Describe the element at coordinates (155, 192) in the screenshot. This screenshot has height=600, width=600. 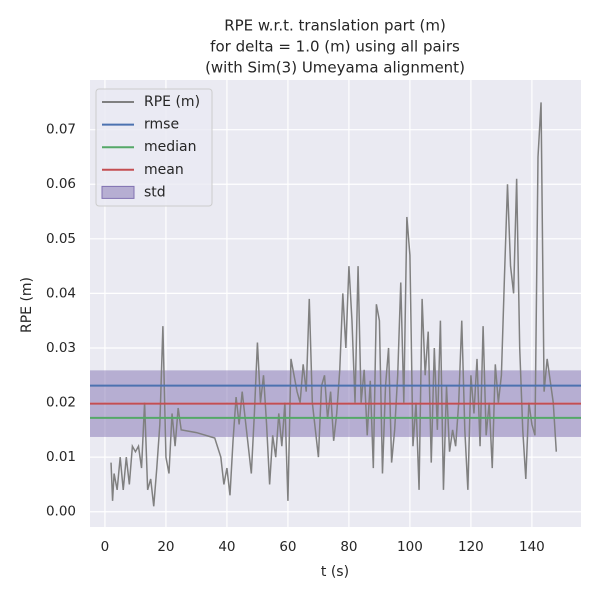
I see `legend-label: std` at that location.